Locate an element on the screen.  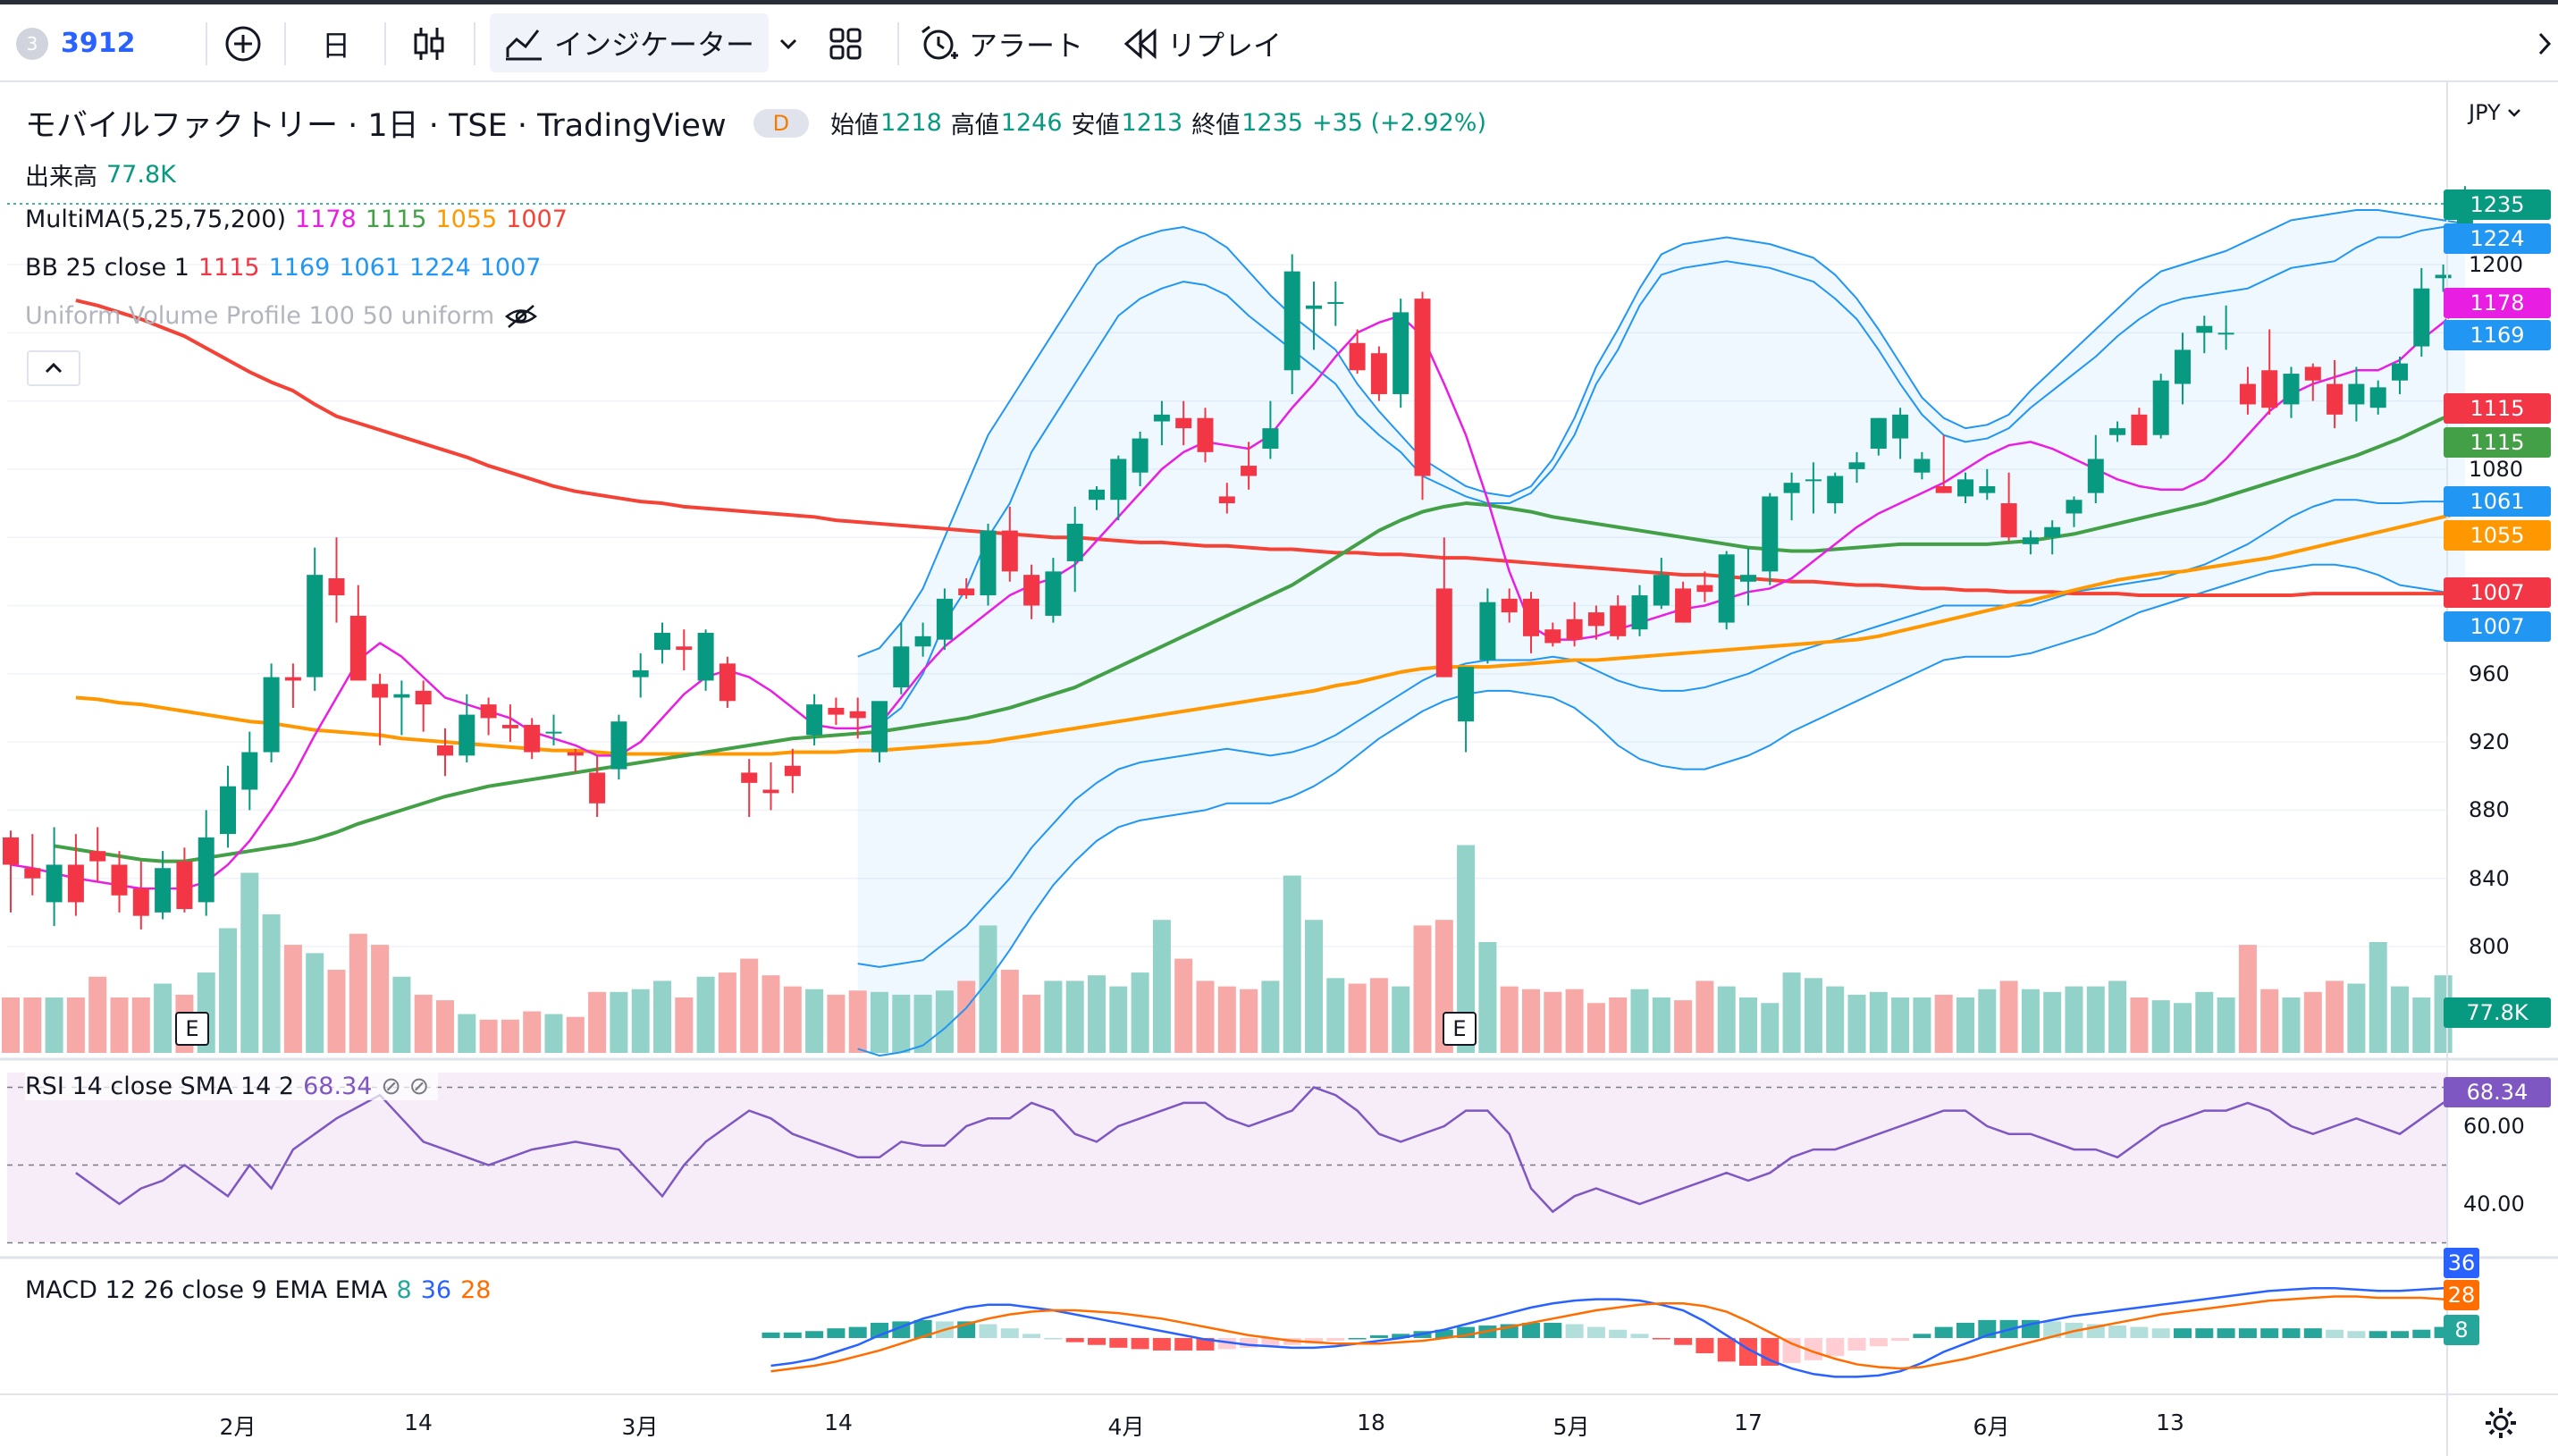
bb-label: BB 25 close 1 is located at coordinates (107, 268).